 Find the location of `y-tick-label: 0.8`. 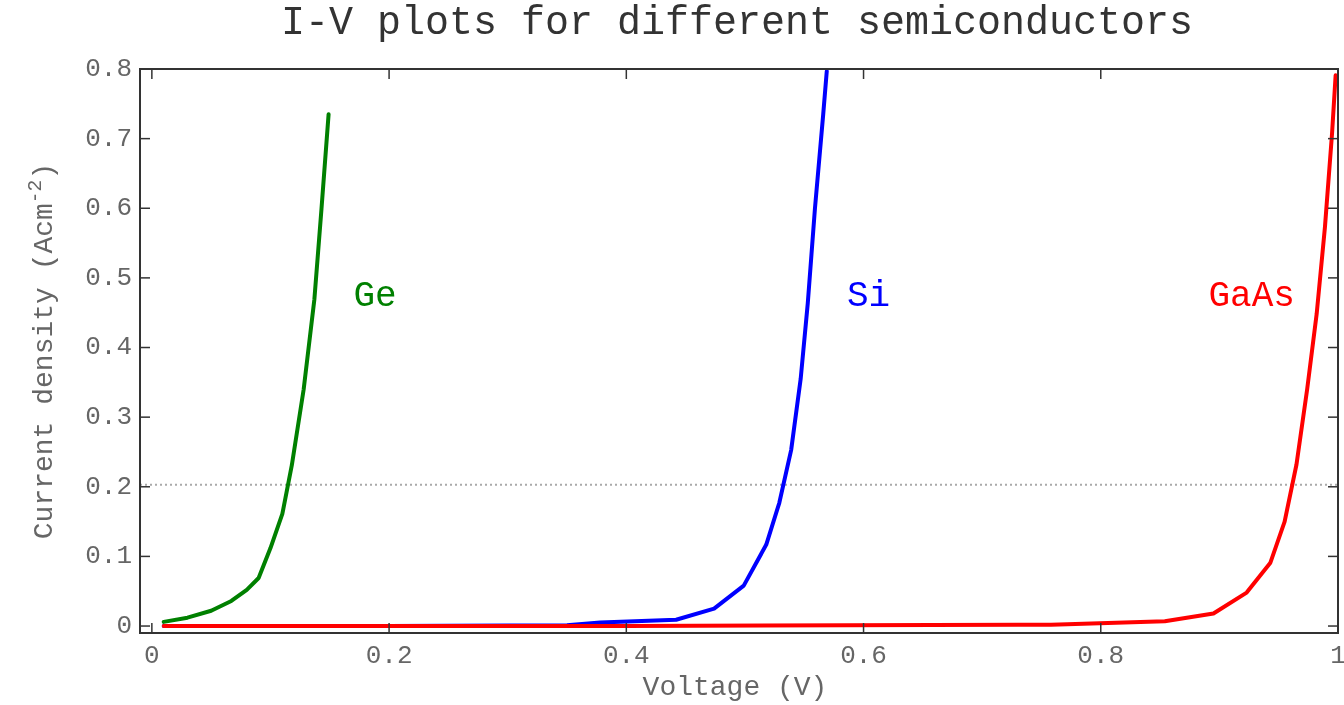

y-tick-label: 0.8 is located at coordinates (108, 68).